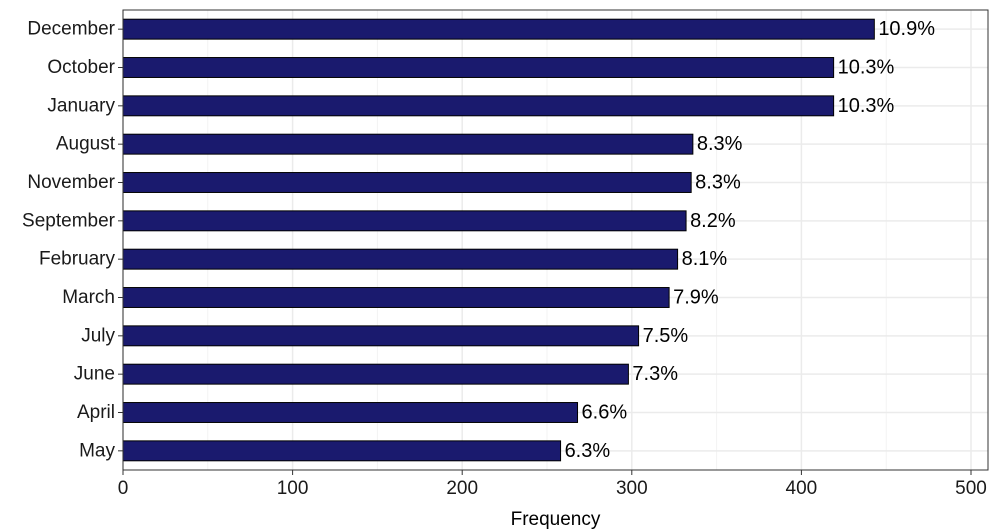 This screenshot has height=532, width=992. Describe the element at coordinates (77, 259) in the screenshot. I see `y-tick-label-february: February` at that location.